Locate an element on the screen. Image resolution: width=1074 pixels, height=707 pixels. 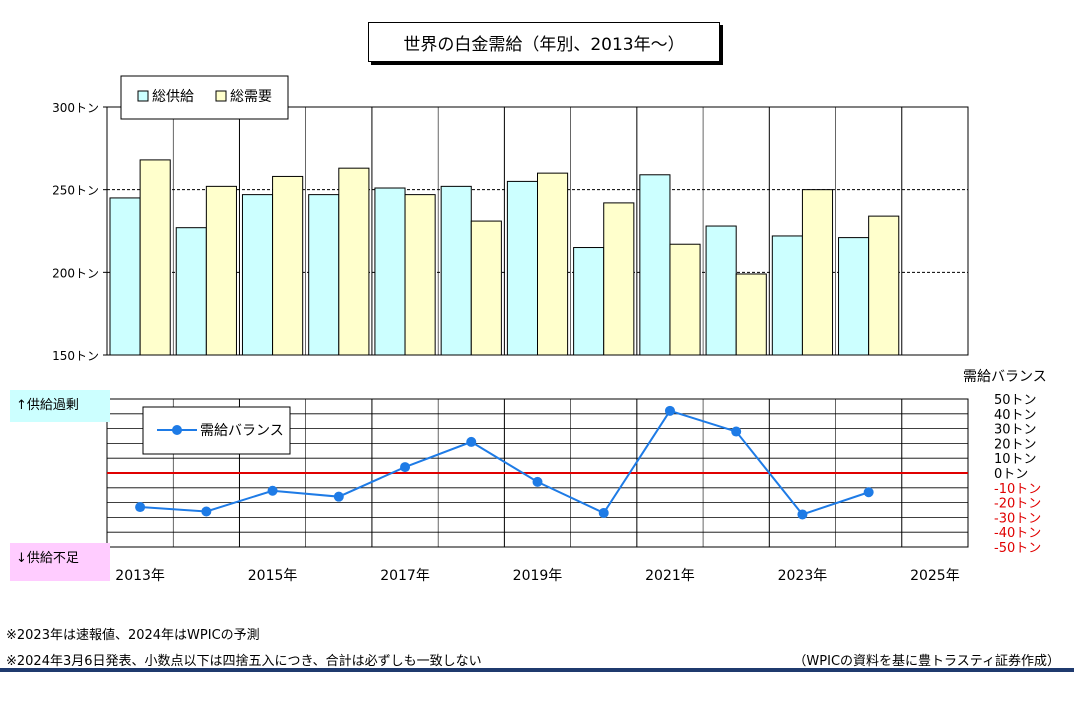
note-1: ※2023年は速報値、2024年はWPICの予測 is located at coordinates (133, 635).